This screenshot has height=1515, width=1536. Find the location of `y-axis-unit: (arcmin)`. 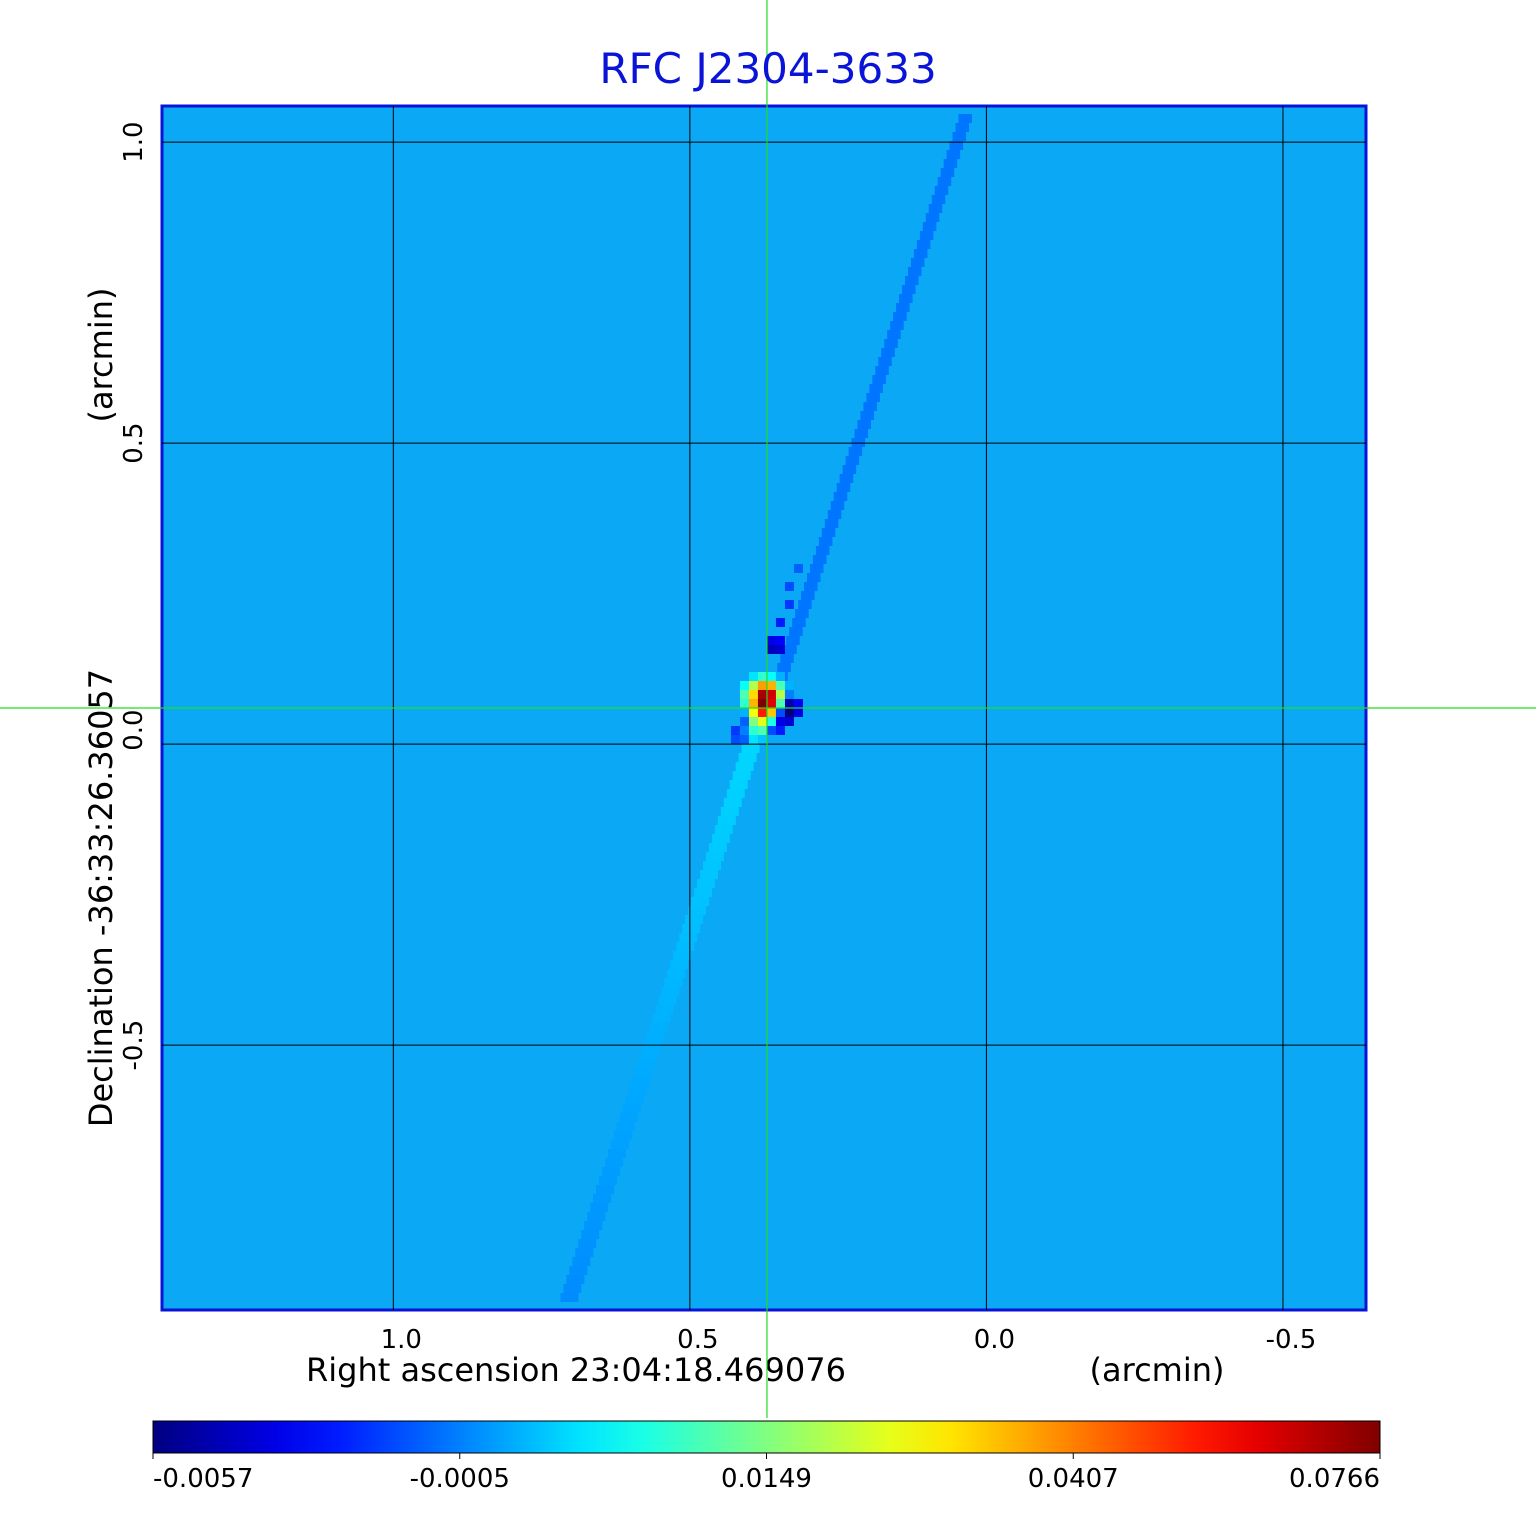

y-axis-unit: (arcmin) is located at coordinates (101, 355).